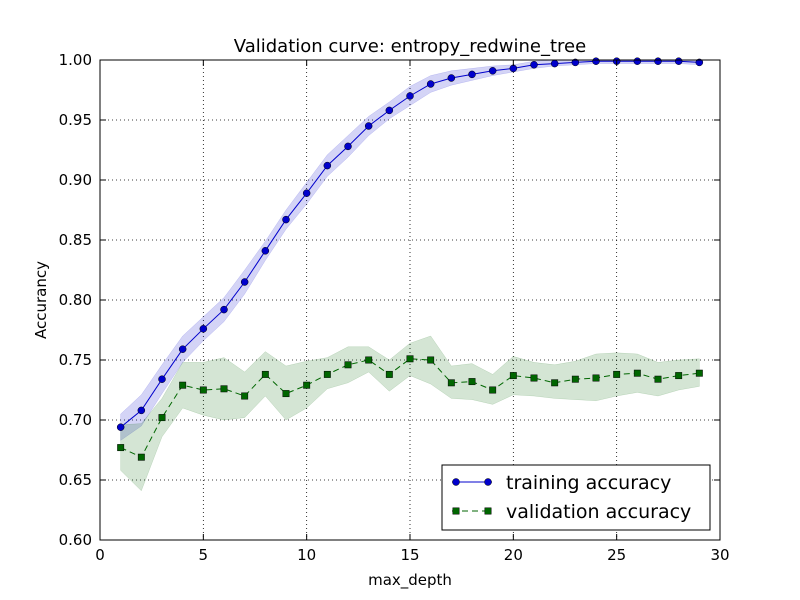 The image size is (800, 600). I want to click on legend-box, so click(576, 497).